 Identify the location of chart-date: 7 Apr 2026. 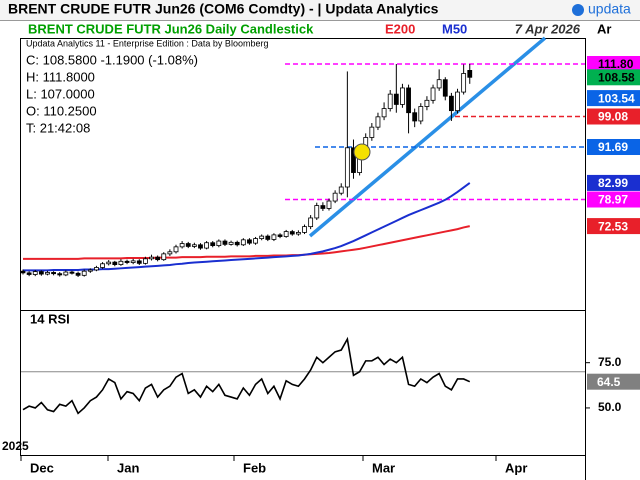
(548, 28).